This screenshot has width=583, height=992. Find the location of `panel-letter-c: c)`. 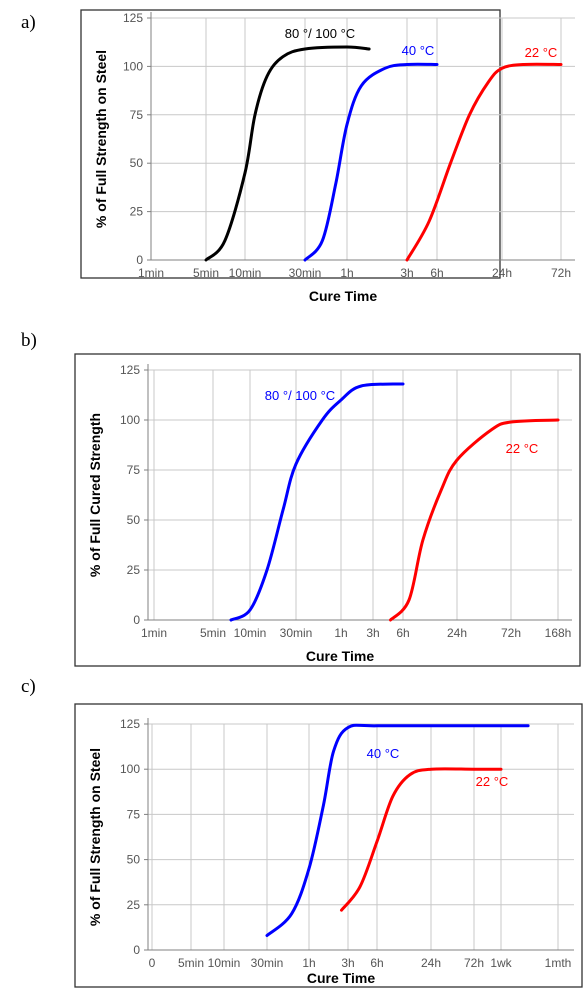

panel-letter-c: c) is located at coordinates (28, 686).